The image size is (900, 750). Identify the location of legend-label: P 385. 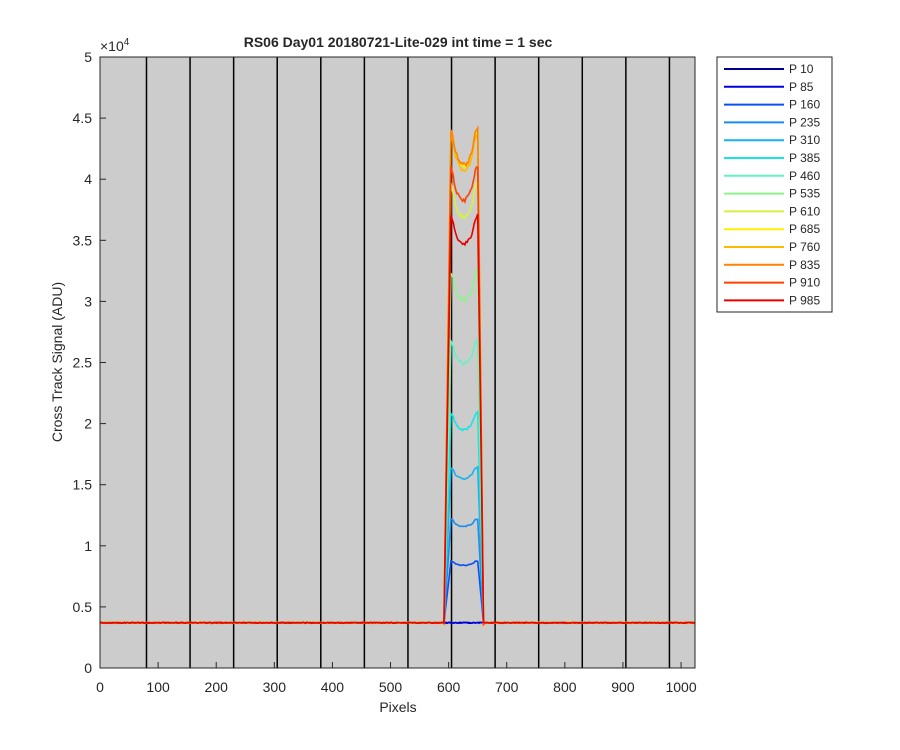
(804, 158).